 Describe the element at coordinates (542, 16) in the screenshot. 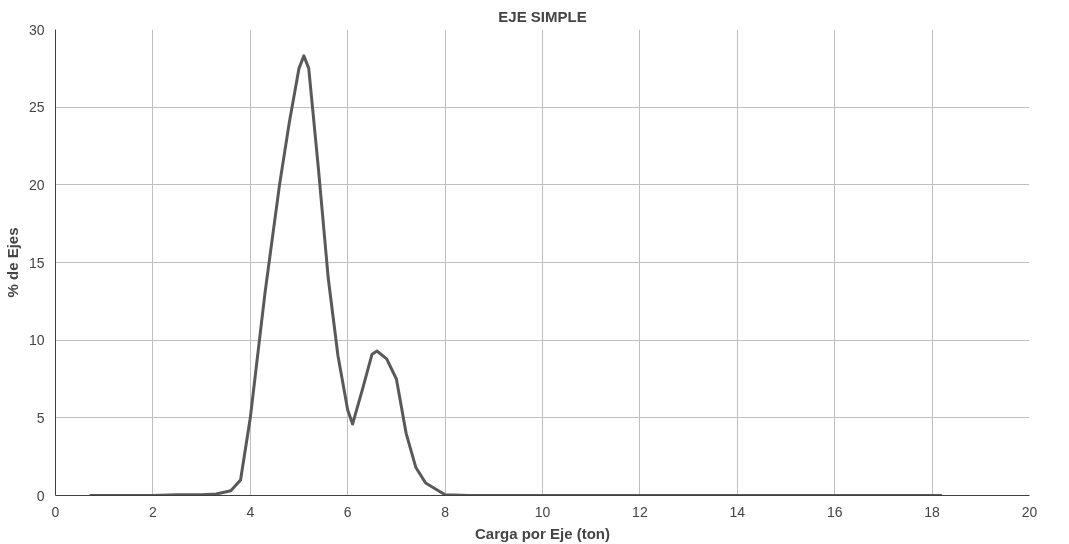

I see `chart-title: EJE SIMPLE` at that location.